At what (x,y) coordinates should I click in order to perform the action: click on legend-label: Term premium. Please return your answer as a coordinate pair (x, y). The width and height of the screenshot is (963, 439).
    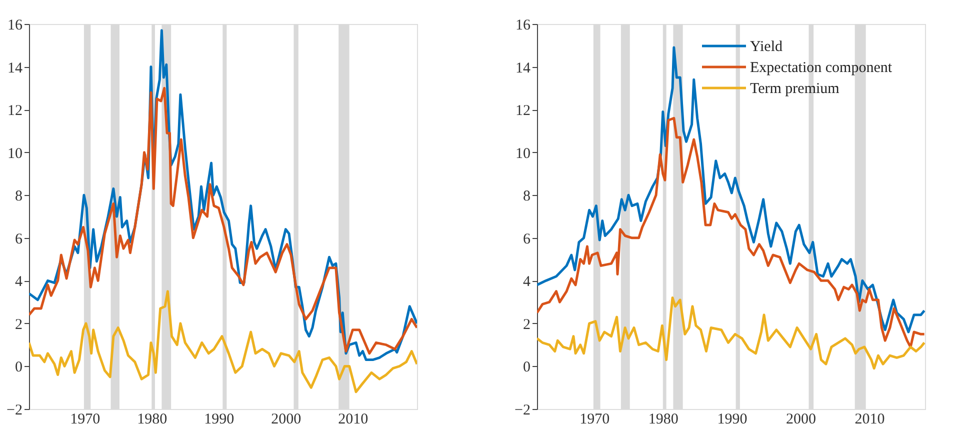
    Looking at the image, I should click on (795, 89).